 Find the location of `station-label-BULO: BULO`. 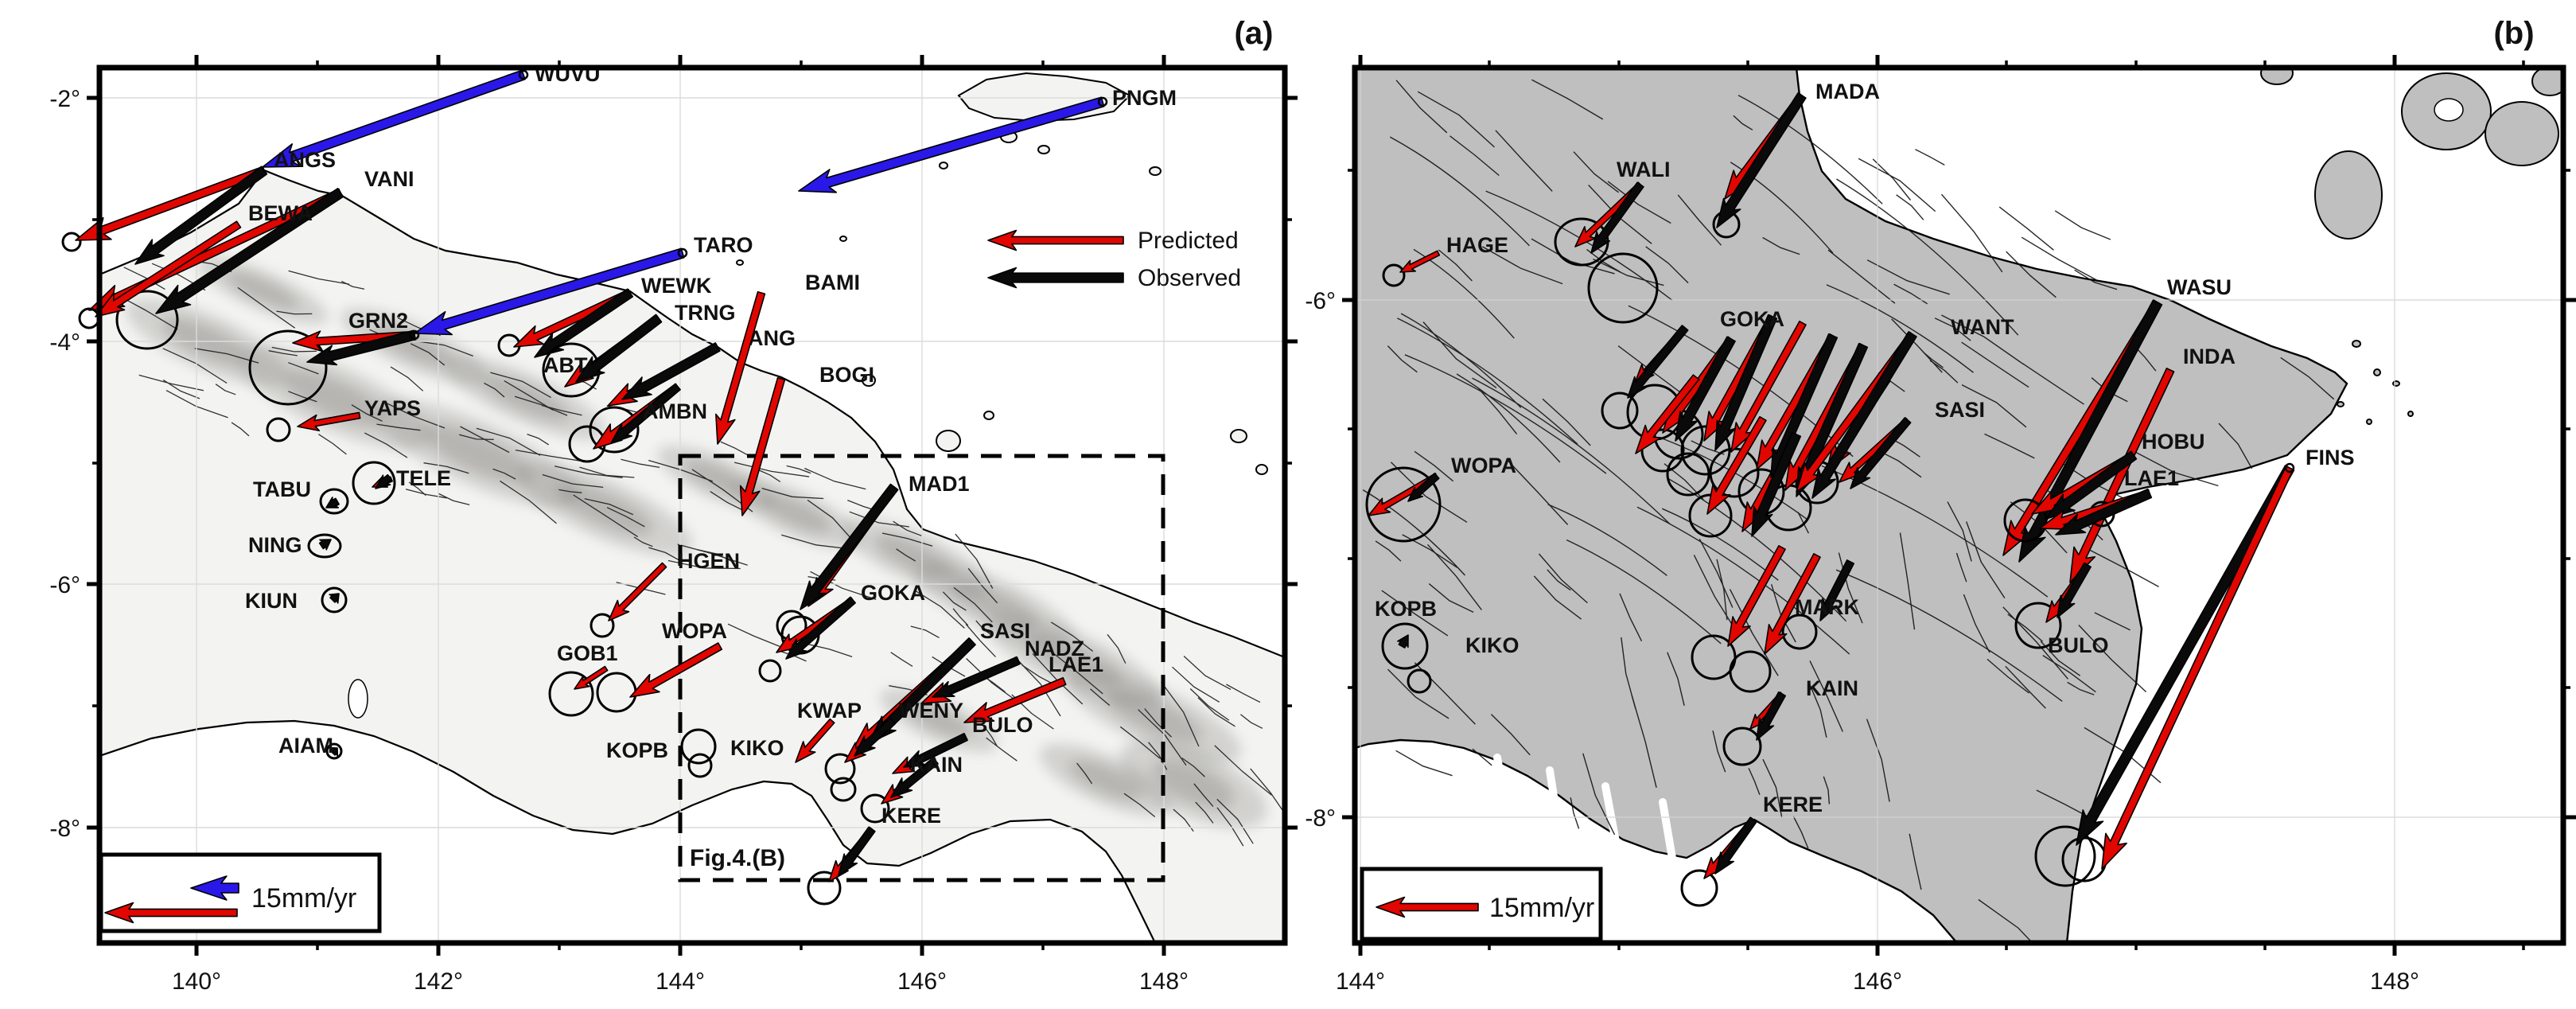

station-label-BULO: BULO is located at coordinates (1003, 725).